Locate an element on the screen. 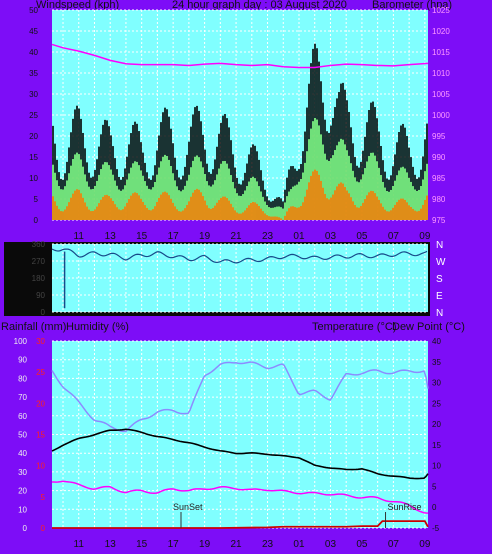 The height and width of the screenshot is (554, 492). rainfall-tick-label: 30 is located at coordinates (40, 341).